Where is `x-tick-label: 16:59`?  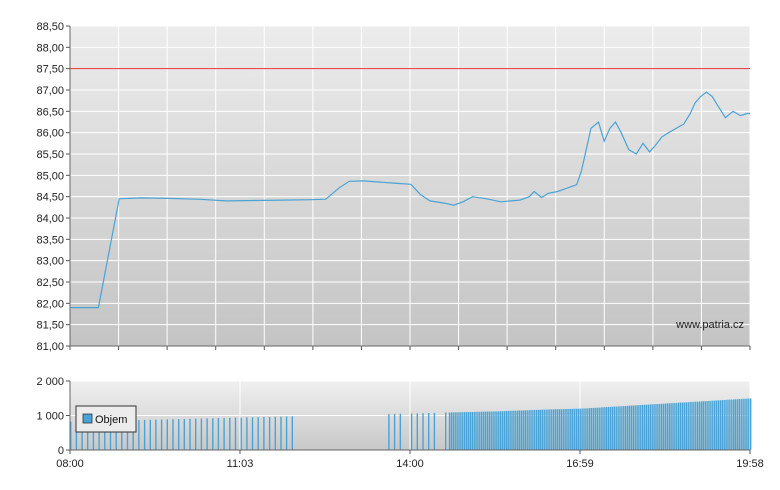 x-tick-label: 16:59 is located at coordinates (580, 464).